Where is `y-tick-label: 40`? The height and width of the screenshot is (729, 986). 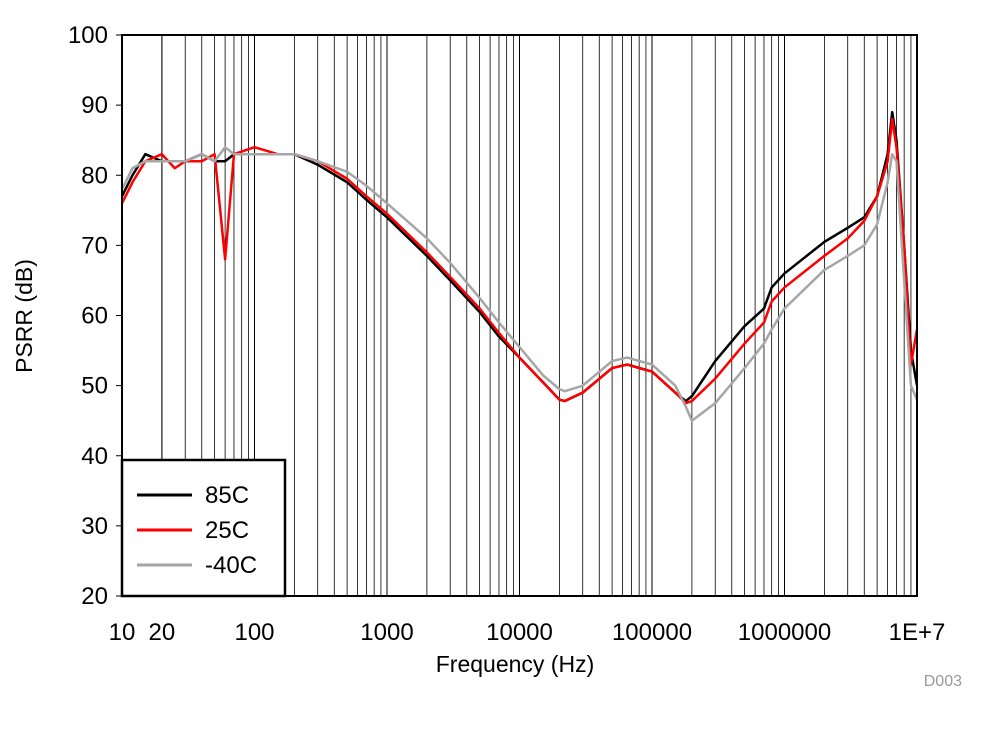
y-tick-label: 40 is located at coordinates (94, 456).